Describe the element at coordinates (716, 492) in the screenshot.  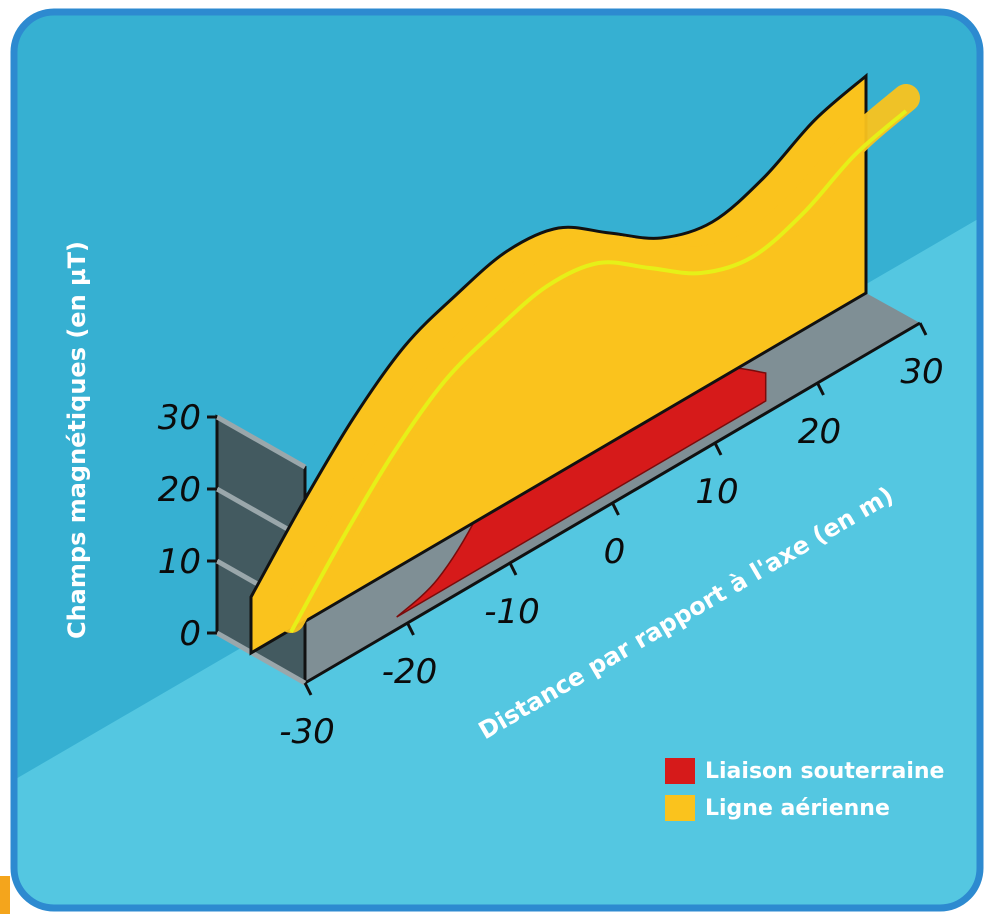
I see `x-tick-label: 10` at that location.